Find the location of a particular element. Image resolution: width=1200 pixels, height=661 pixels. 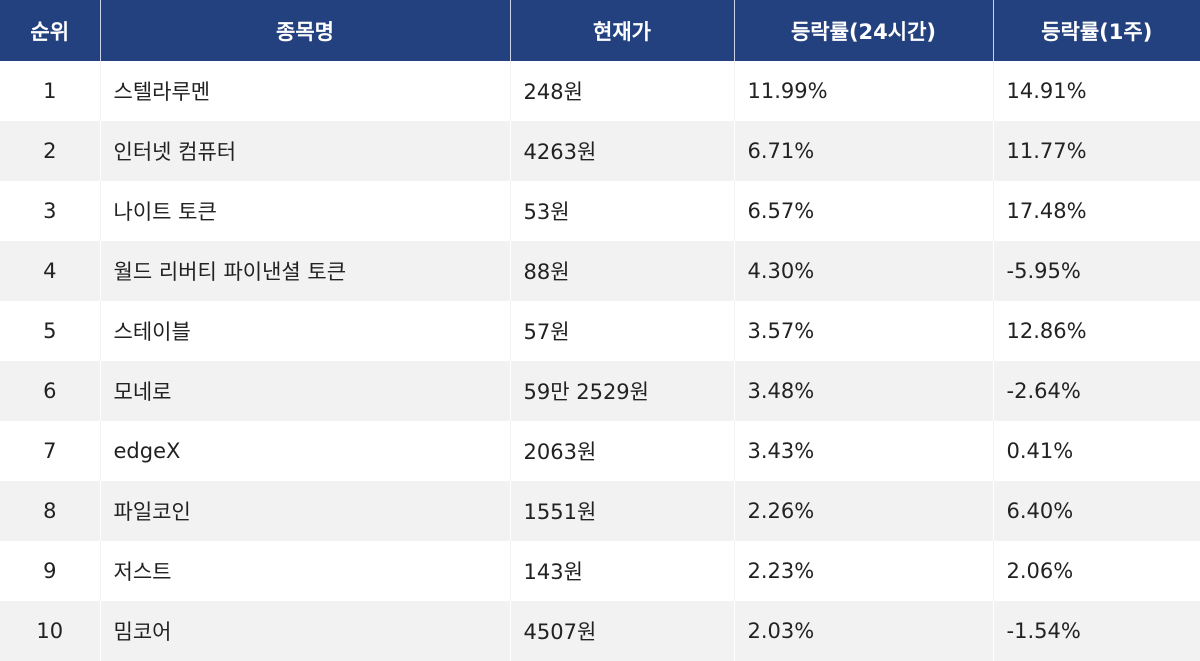

change-24h-cell: 3.43% is located at coordinates (864, 451).